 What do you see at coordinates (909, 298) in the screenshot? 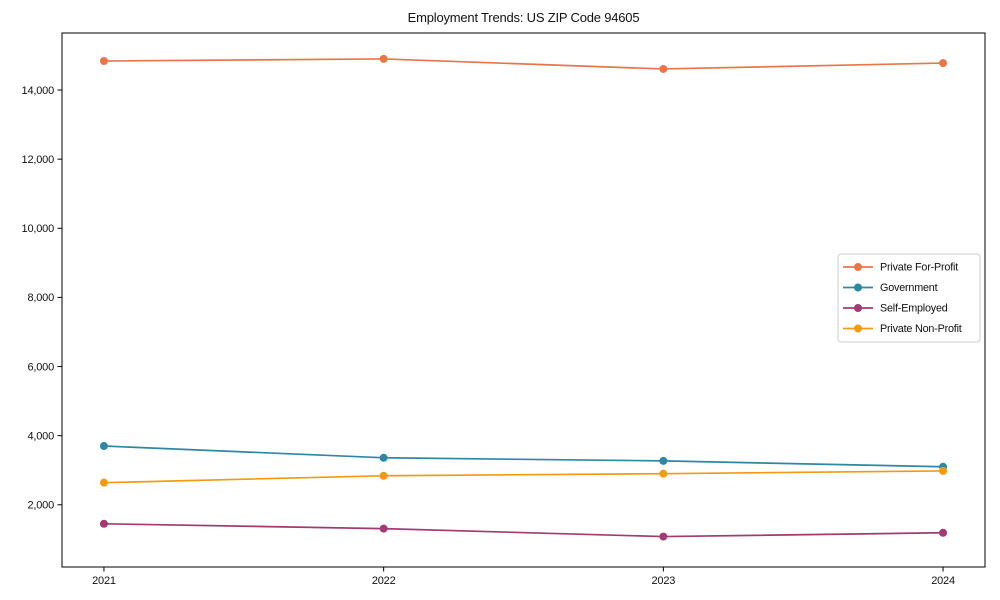
I see `legend-box` at bounding box center [909, 298].